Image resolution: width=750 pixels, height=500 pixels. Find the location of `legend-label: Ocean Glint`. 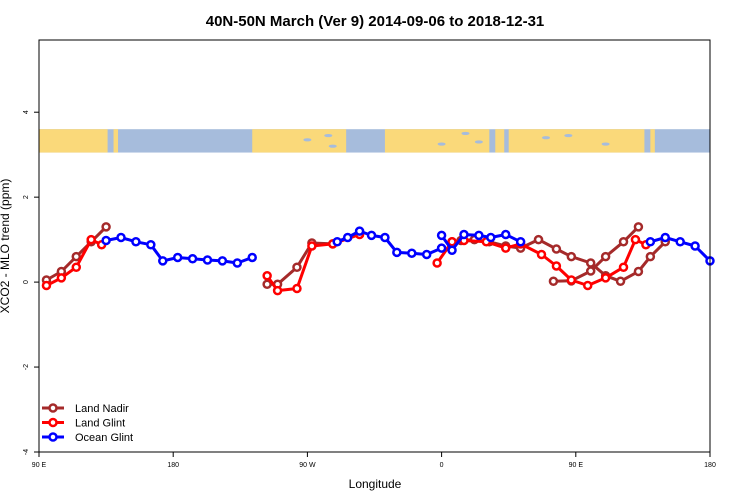

legend-label: Ocean Glint is located at coordinates (104, 438).